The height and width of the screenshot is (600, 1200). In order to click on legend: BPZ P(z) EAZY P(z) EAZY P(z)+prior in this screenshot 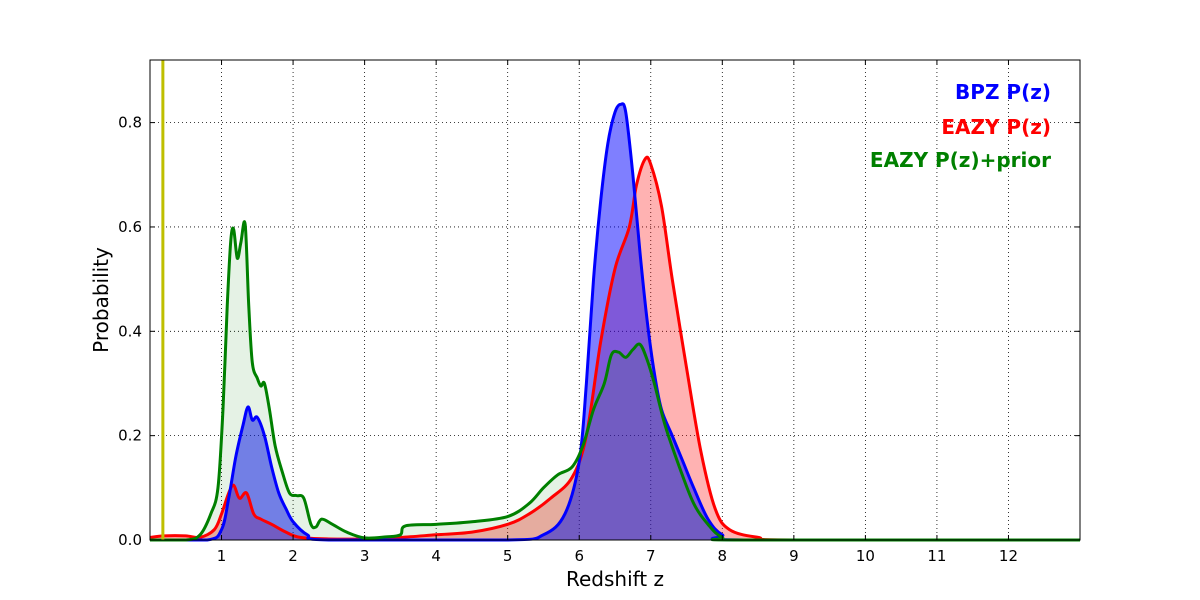, I will do `click(960, 126)`.